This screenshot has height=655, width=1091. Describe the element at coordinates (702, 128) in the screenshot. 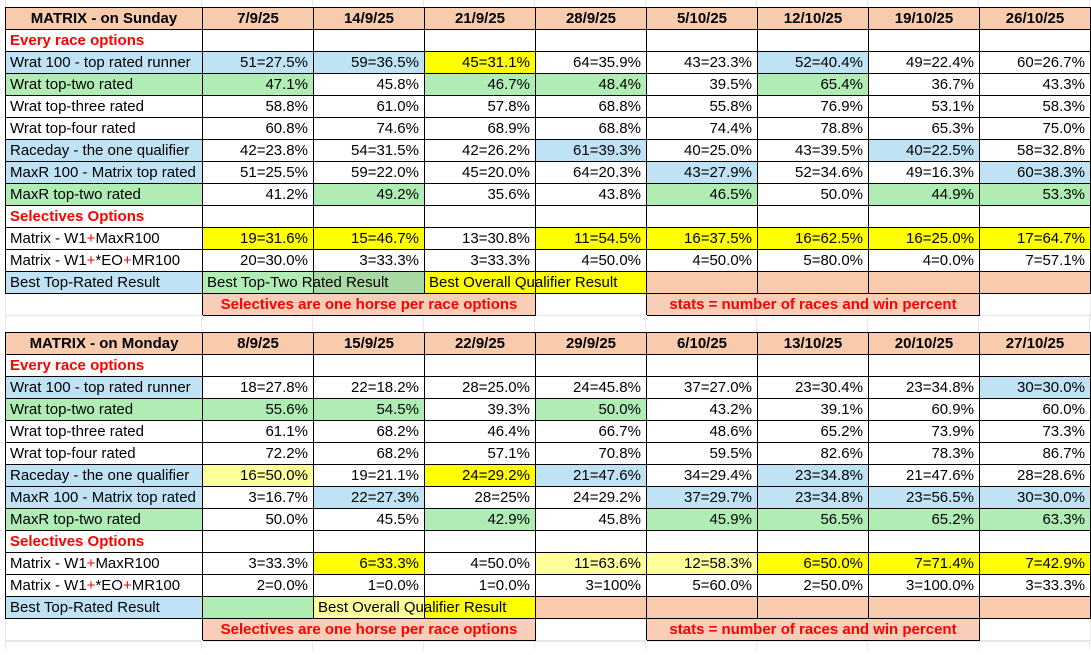

I see `stat-cell: 74.4%` at that location.